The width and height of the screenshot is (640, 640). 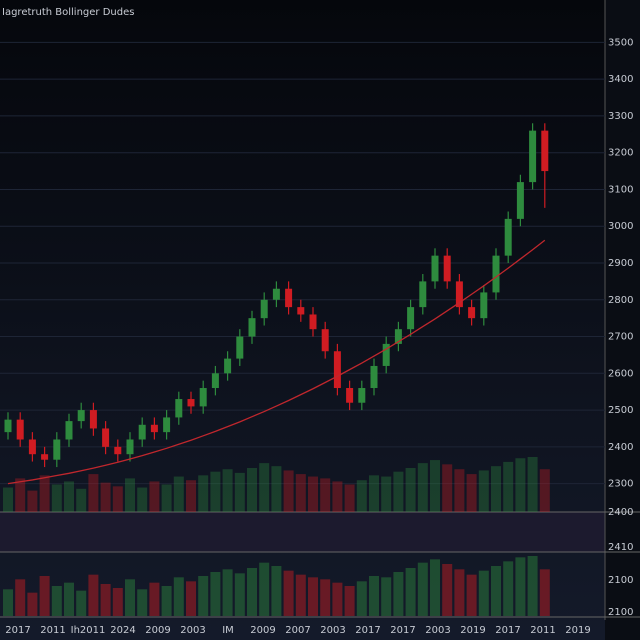 What do you see at coordinates (620, 116) in the screenshot?
I see `y-tick-label: 3300` at bounding box center [620, 116].